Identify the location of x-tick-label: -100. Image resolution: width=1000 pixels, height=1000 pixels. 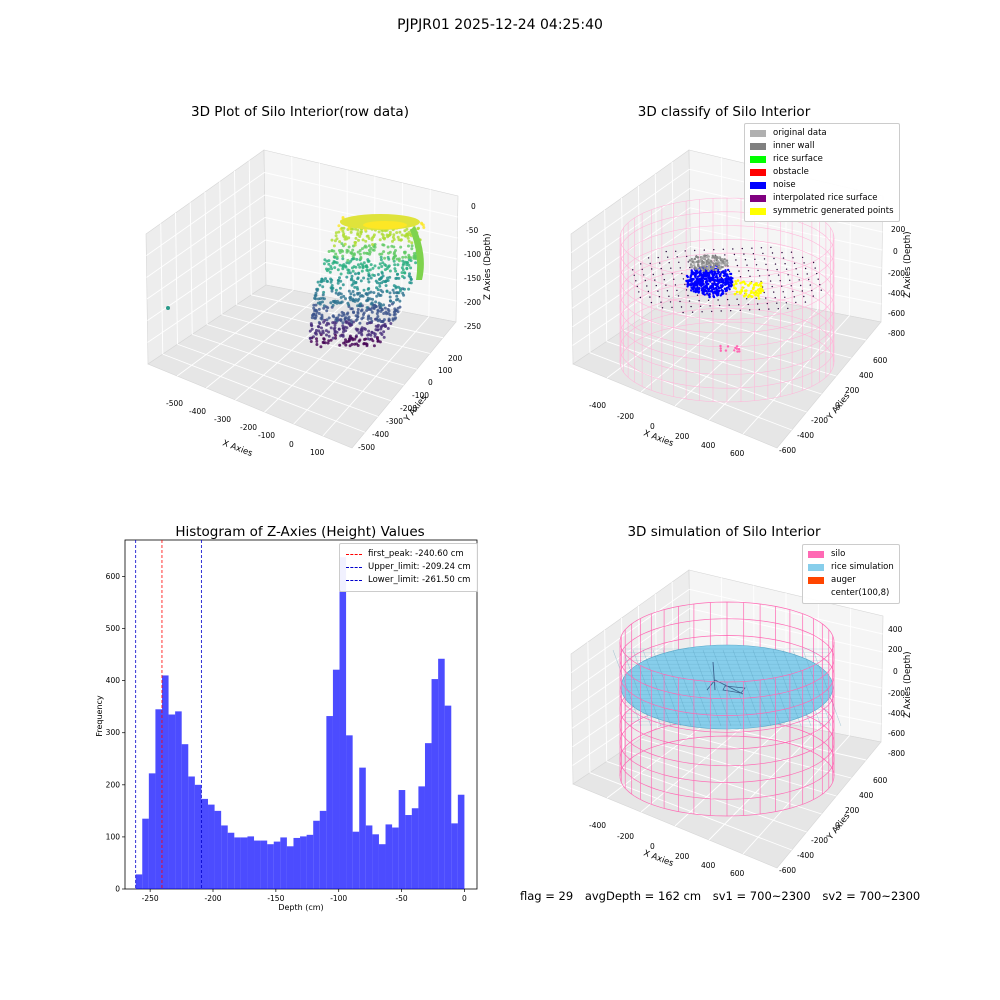
(338, 898).